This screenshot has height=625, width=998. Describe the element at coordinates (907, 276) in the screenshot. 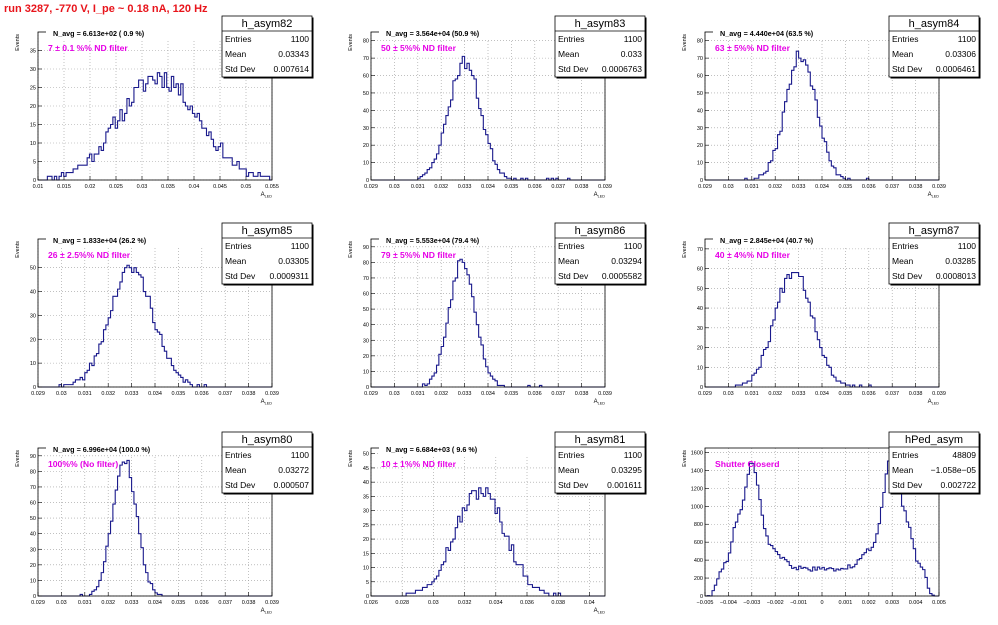

I see `stats-std-label: Std Dev` at that location.